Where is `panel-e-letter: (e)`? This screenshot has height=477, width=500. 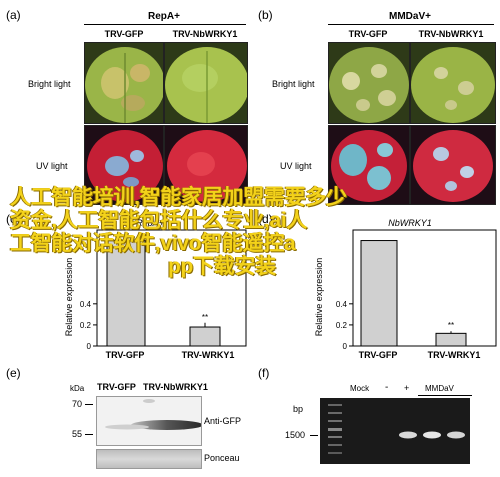
panel-e-letter: (e) is located at coordinates (13, 373).